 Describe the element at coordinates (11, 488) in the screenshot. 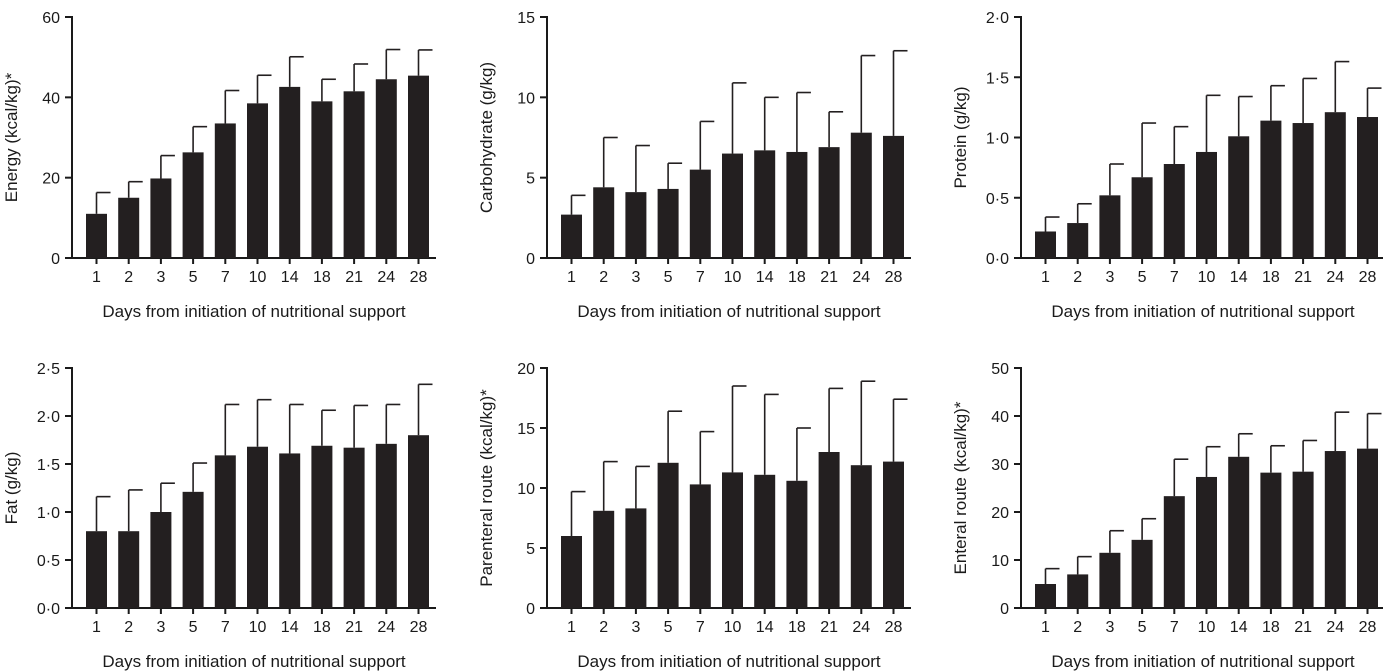

I see `y-axis-label: Fat (g/kg)` at that location.